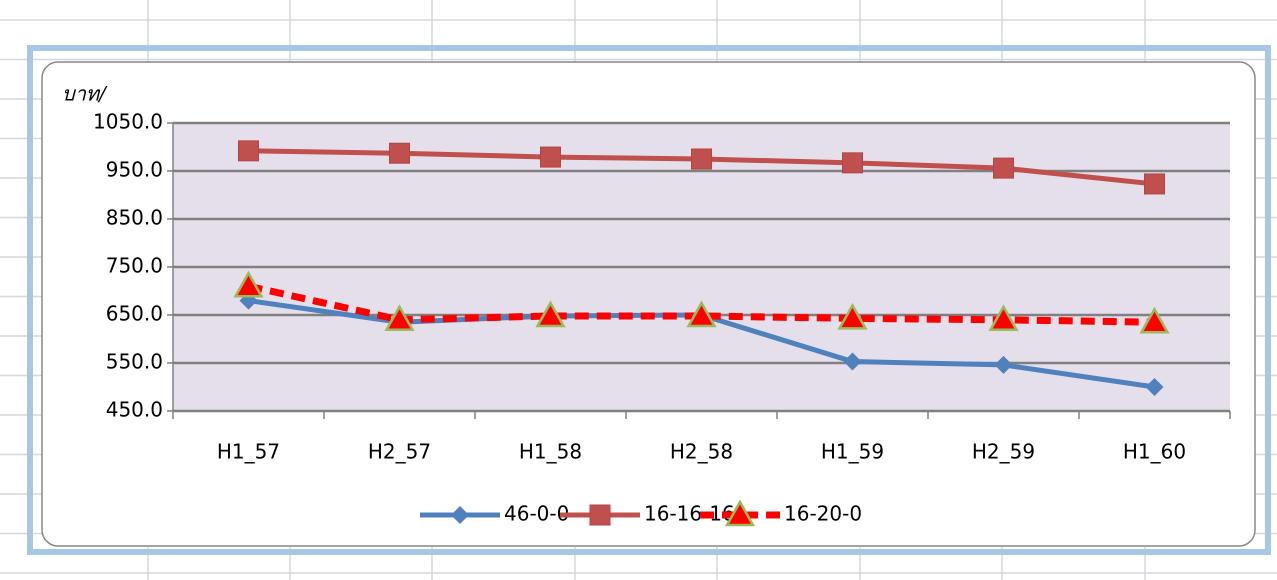 The image size is (1277, 580). I want to click on x-tick-label: H1_60, so click(1154, 452).